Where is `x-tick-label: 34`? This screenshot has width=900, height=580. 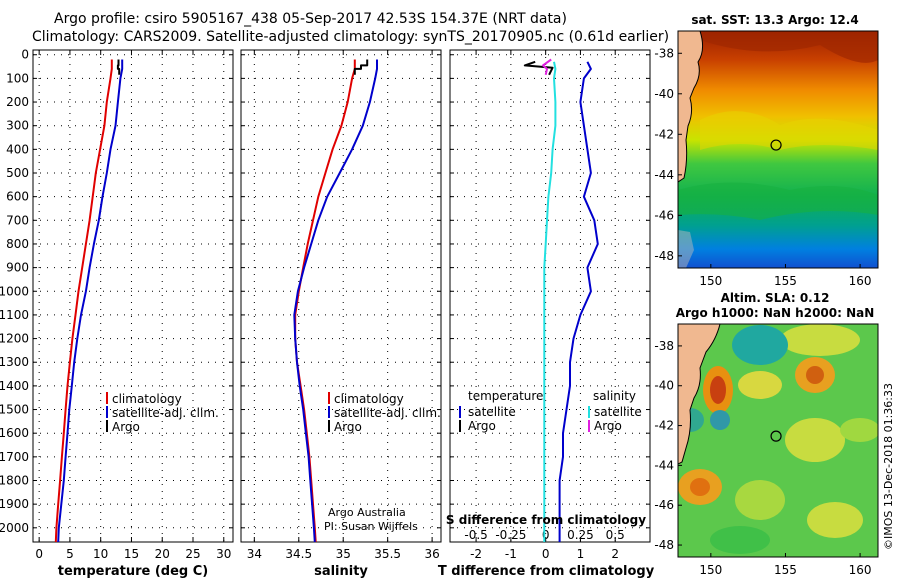 x-tick-label: 34 is located at coordinates (254, 554).